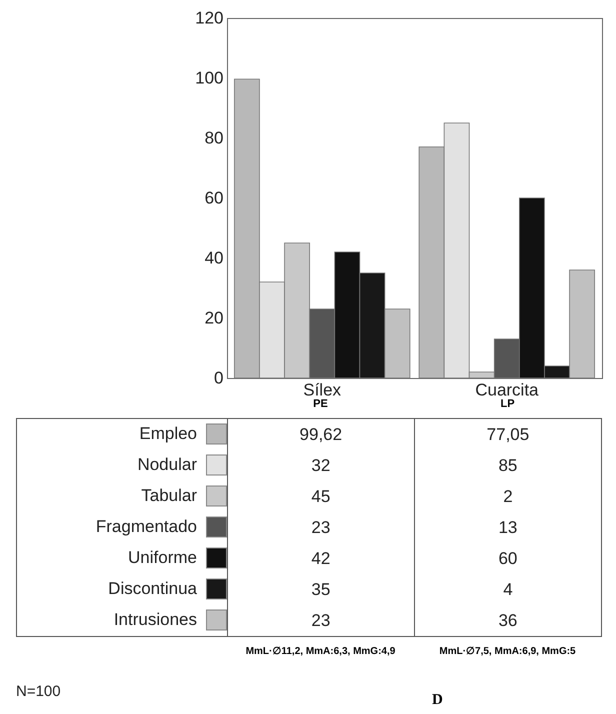  I want to click on data-label: 60, so click(508, 558).